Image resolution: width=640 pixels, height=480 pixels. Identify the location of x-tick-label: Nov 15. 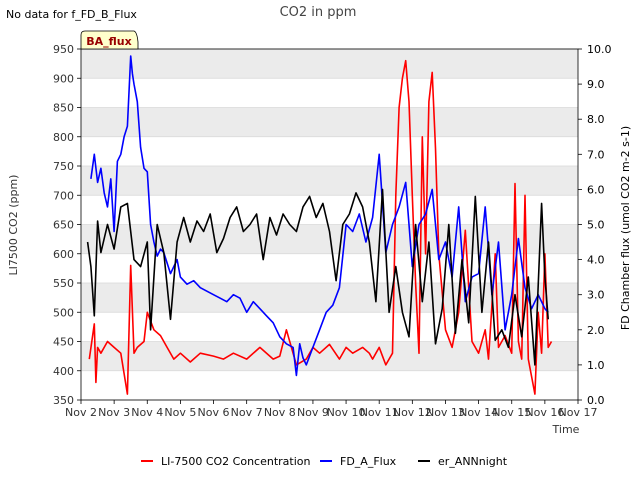
(511, 412).